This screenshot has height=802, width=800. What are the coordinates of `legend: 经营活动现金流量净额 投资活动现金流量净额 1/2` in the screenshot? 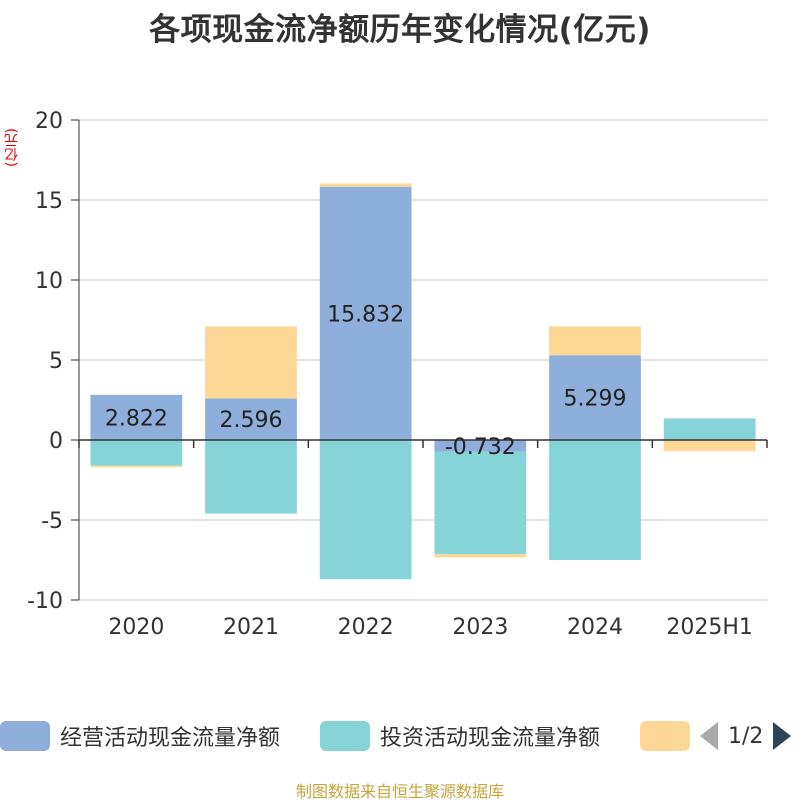 It's located at (400, 736).